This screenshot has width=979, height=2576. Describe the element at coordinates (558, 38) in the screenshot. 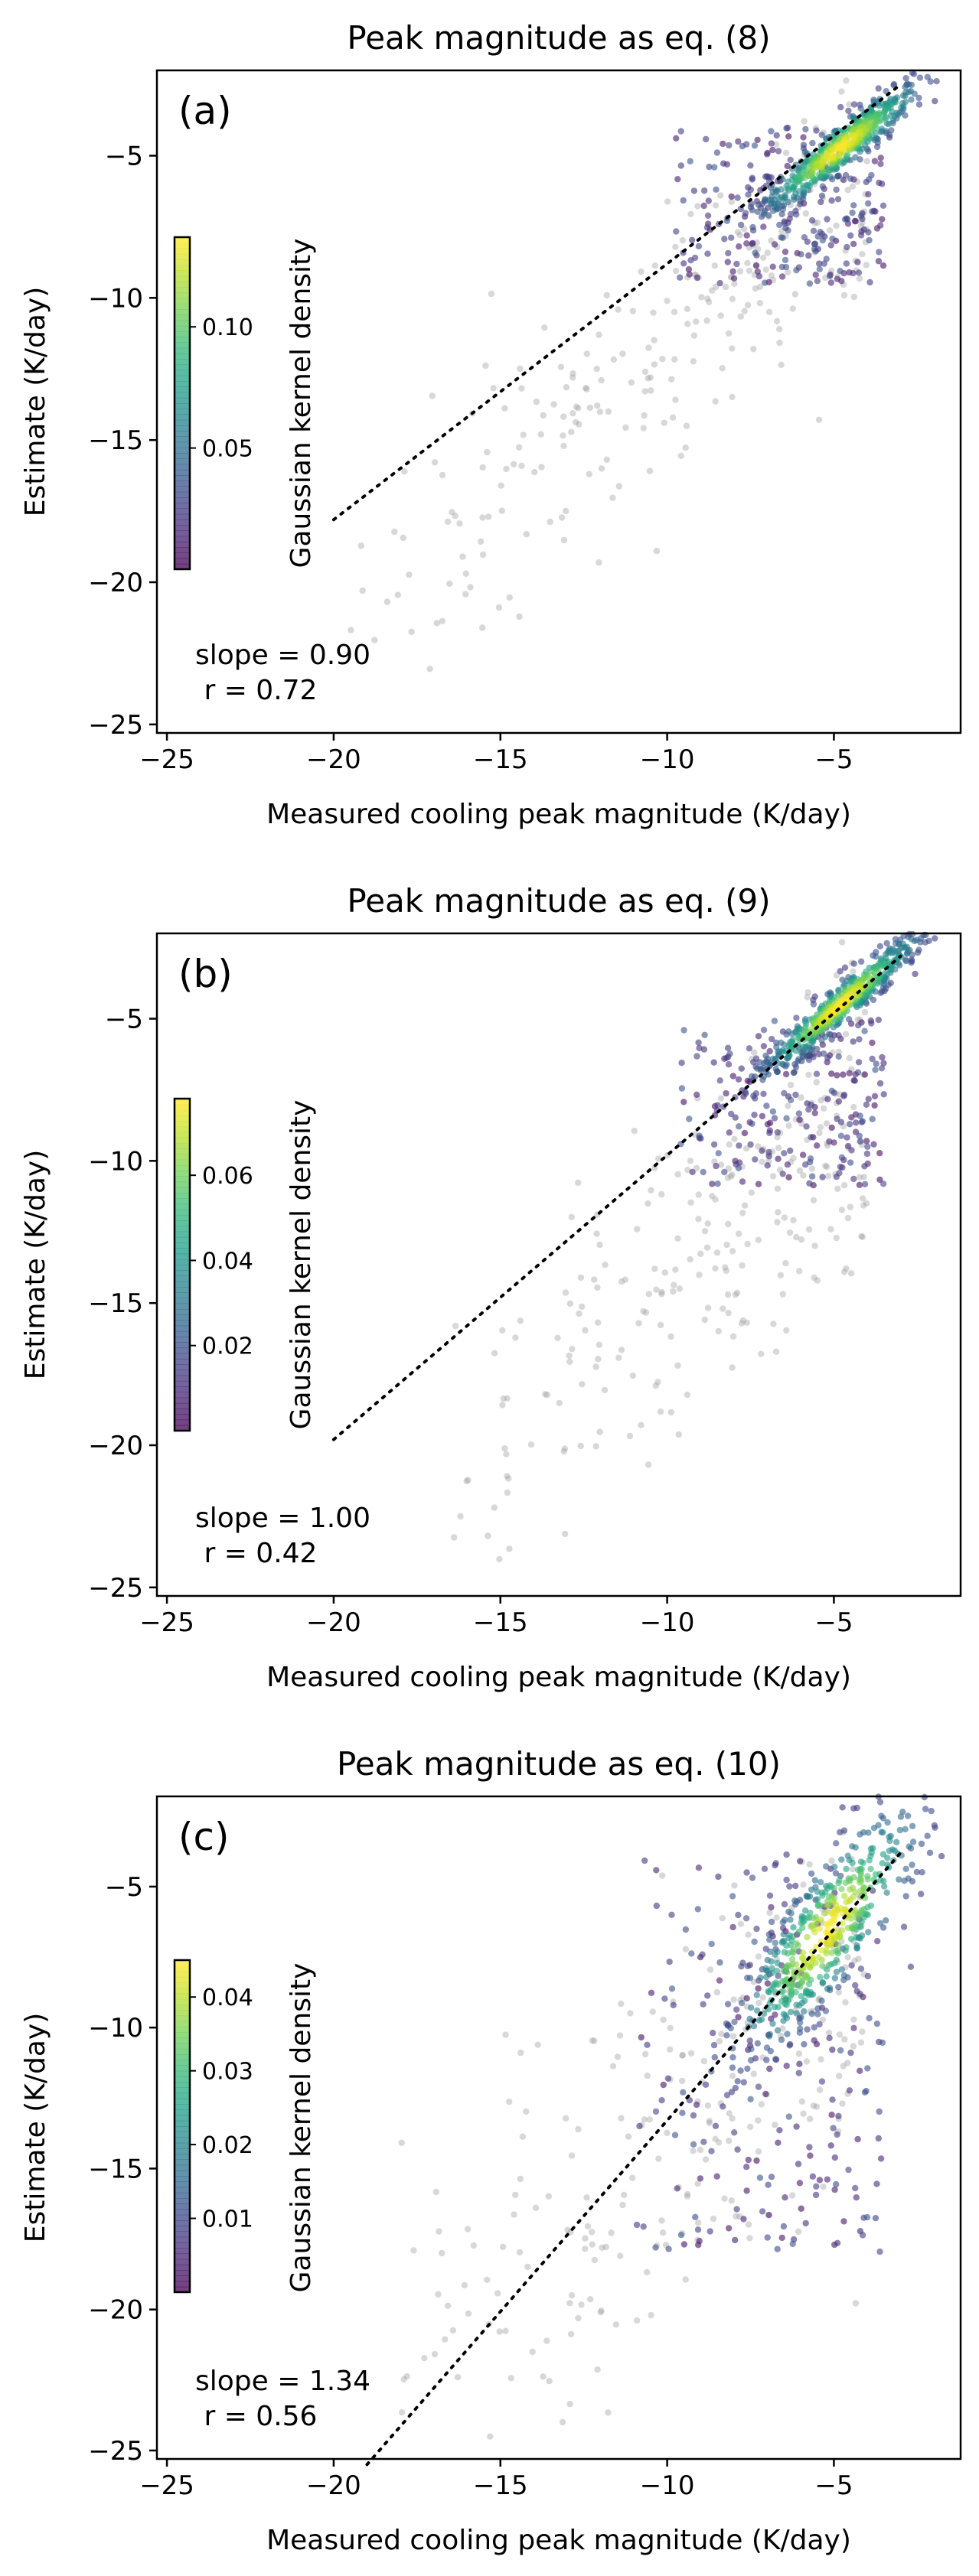

I see `panel-a-title: Peak magnitude as eq. (8)` at that location.